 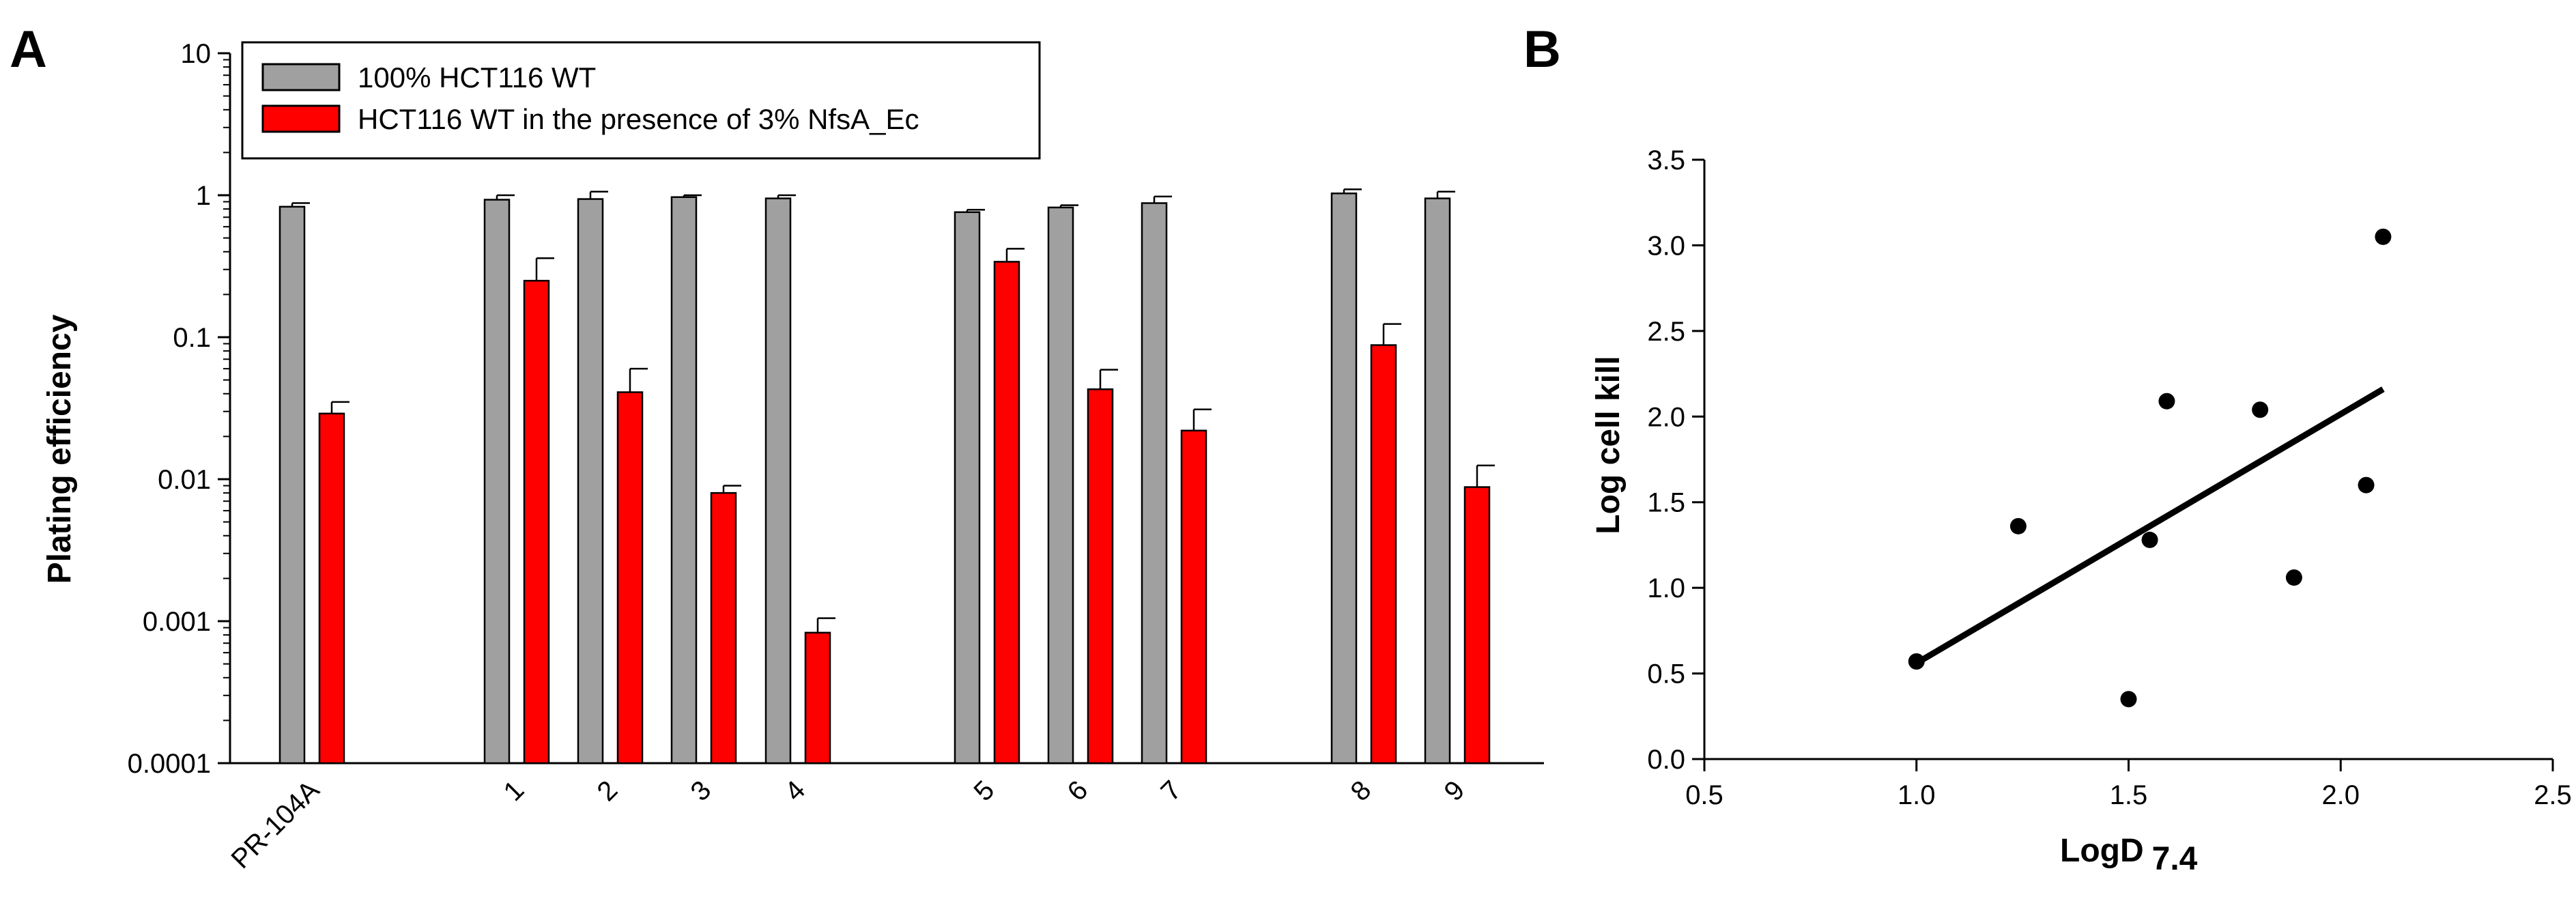 I want to click on y-tick-label: 0.001, so click(x=177, y=622).